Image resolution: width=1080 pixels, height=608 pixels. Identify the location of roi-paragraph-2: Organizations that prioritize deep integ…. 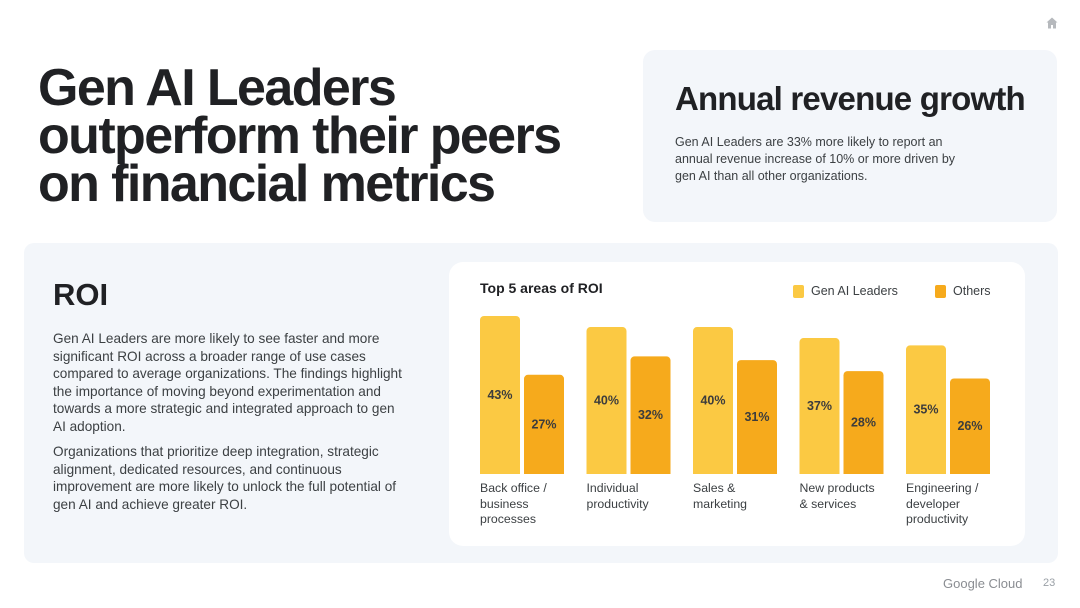
(225, 478).